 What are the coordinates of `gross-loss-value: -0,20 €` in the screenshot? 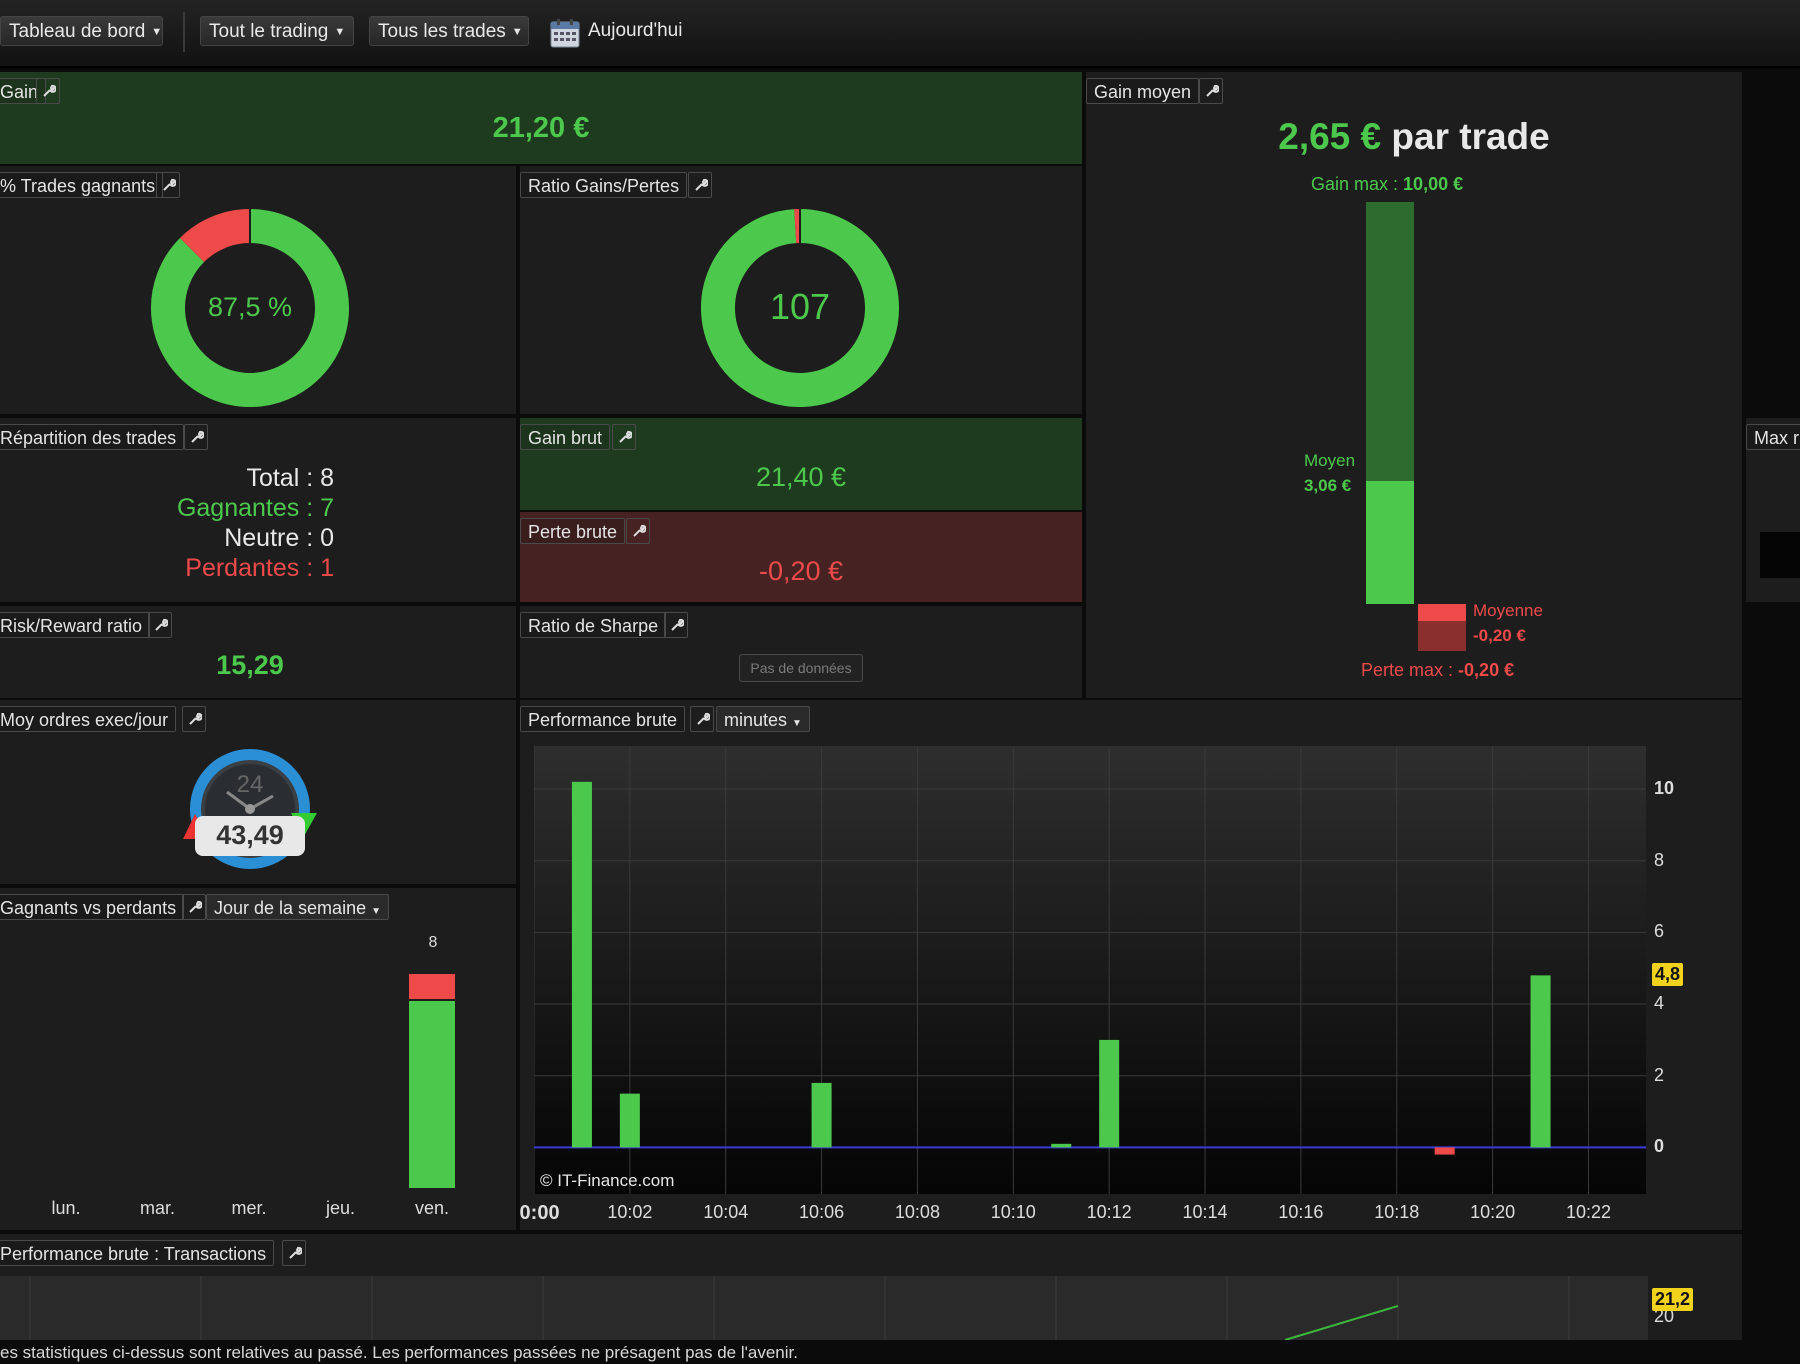 It's located at (801, 571).